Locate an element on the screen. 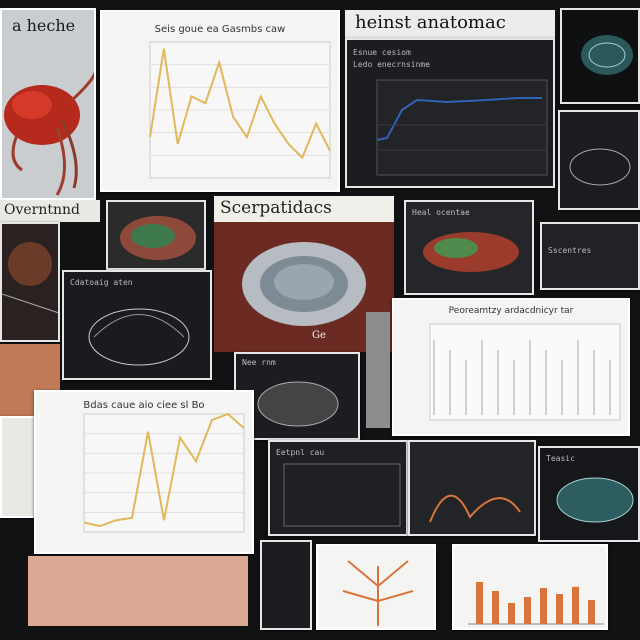 This screenshot has width=640, height=640. right-line-chart-tile: Peoreamtzy ardacdnicyr tar is located at coordinates (511, 367).